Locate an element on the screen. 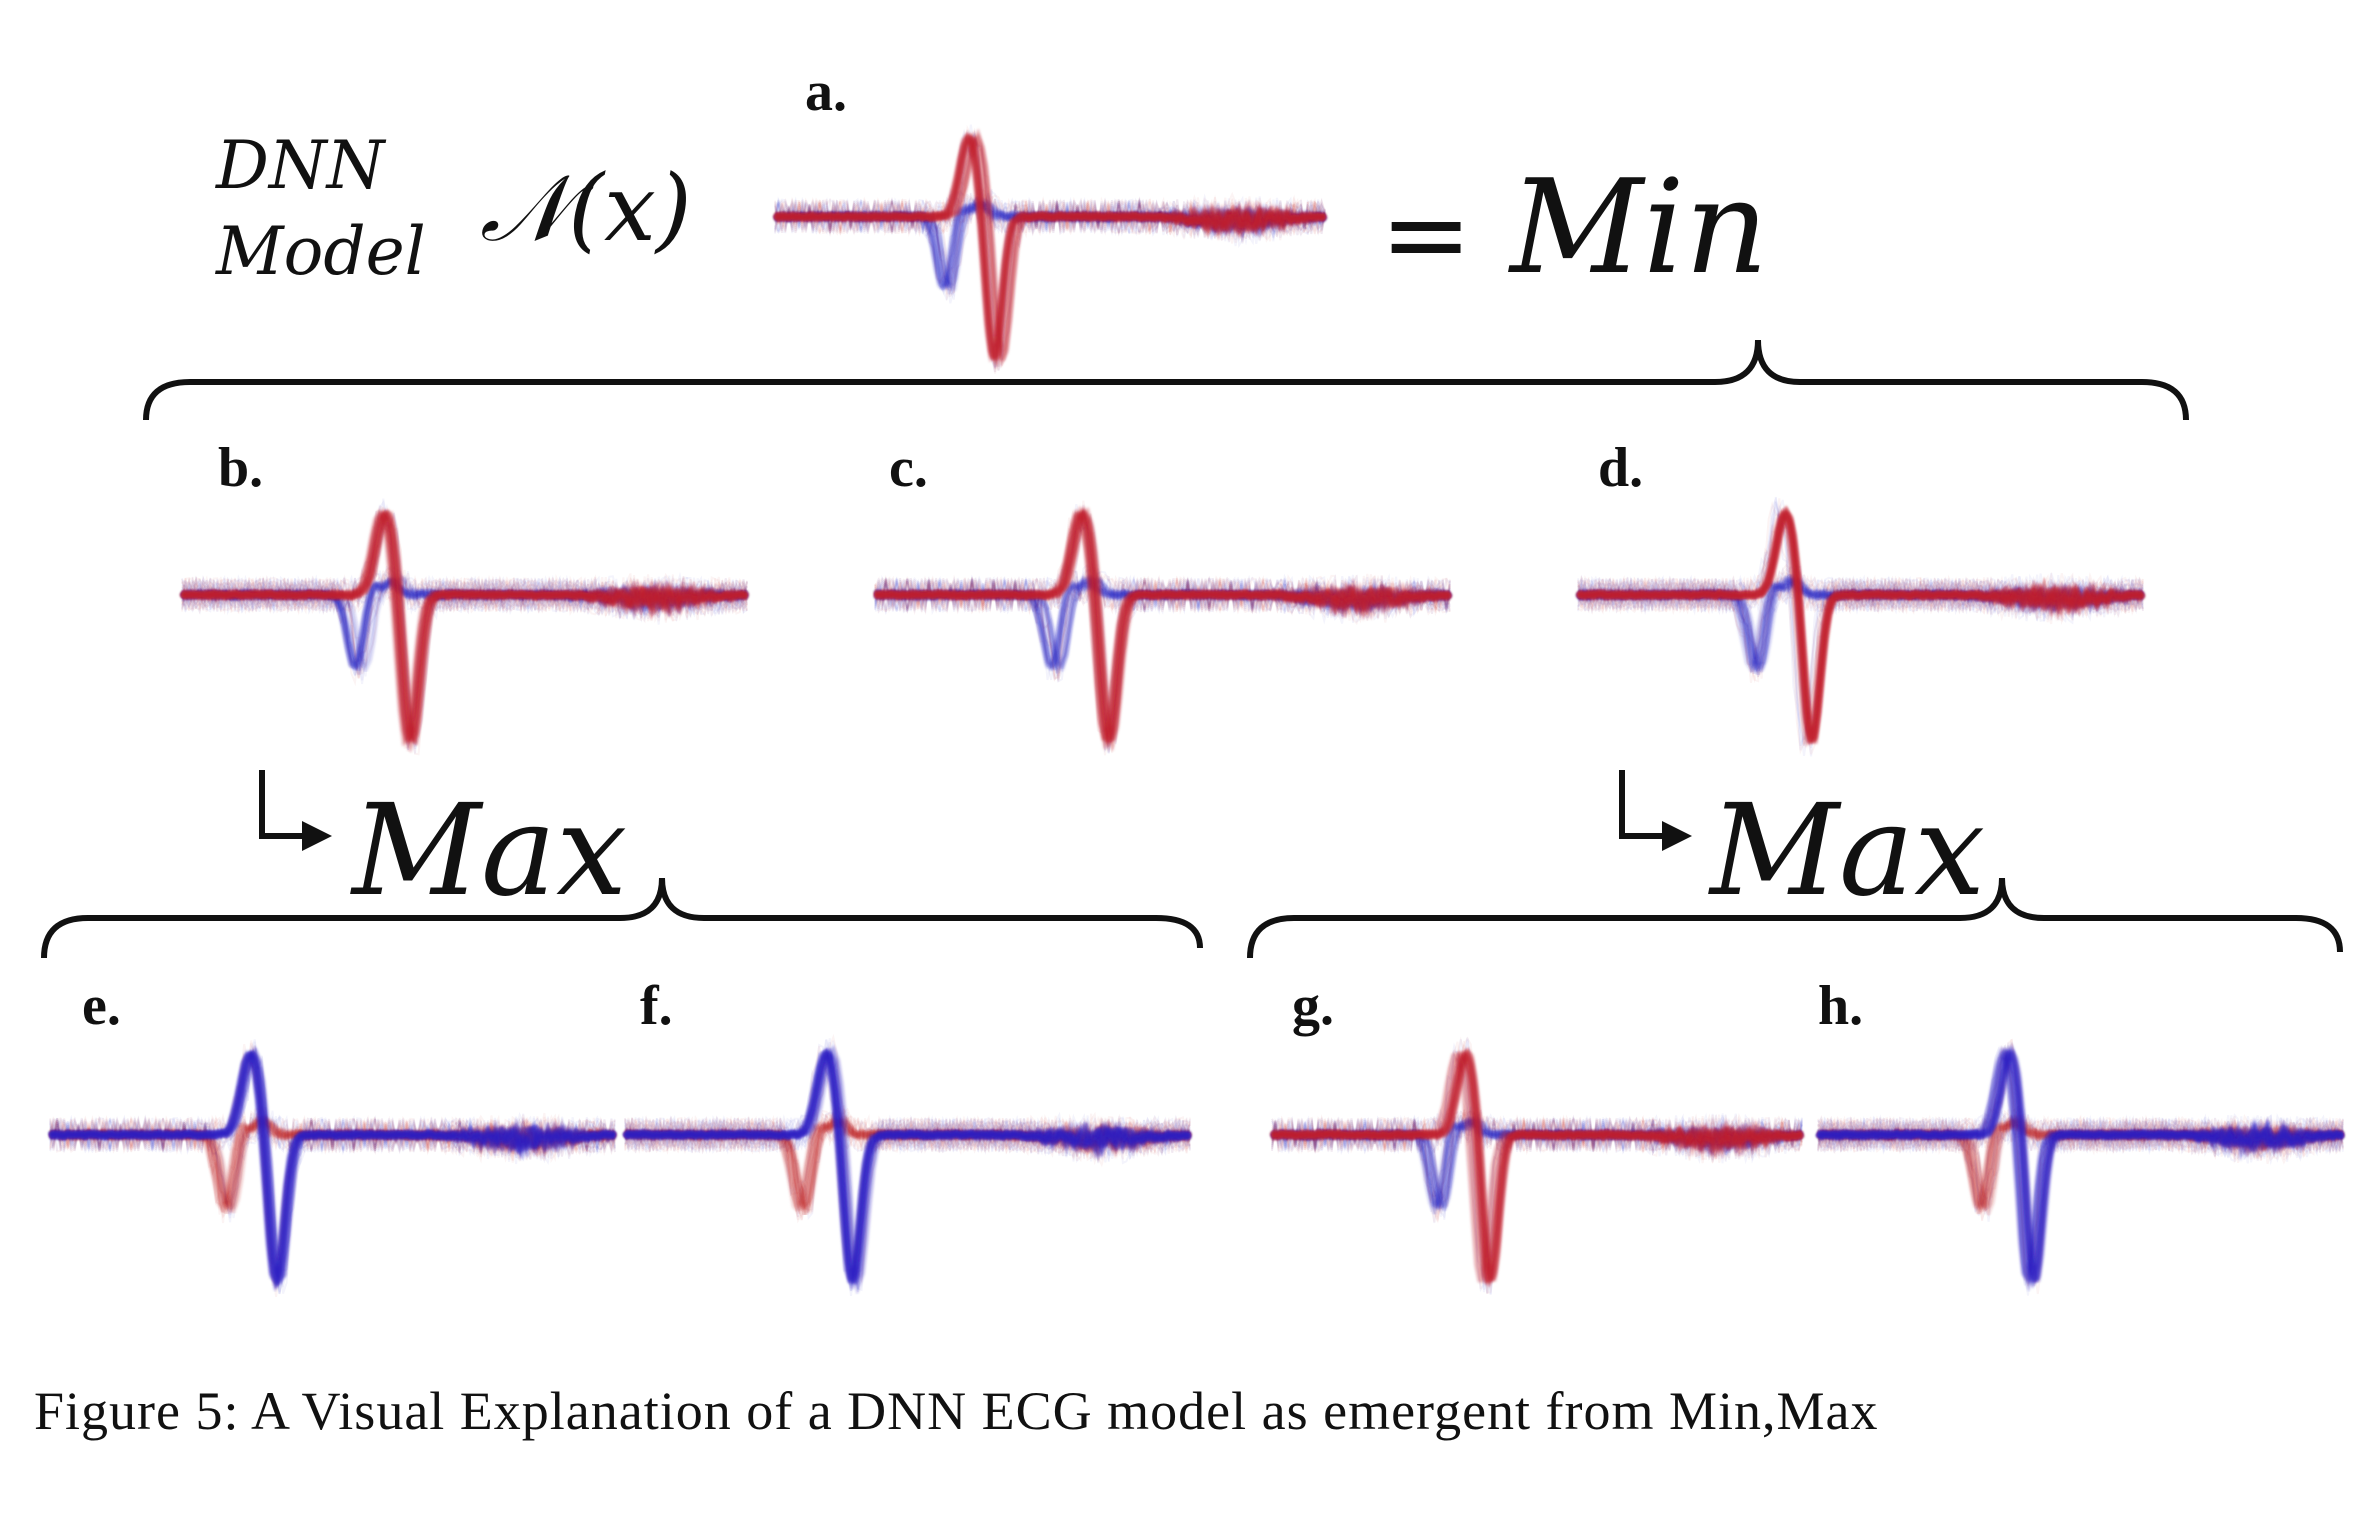 The image size is (2360, 1516). panel-d: d. is located at coordinates (1860, 597).